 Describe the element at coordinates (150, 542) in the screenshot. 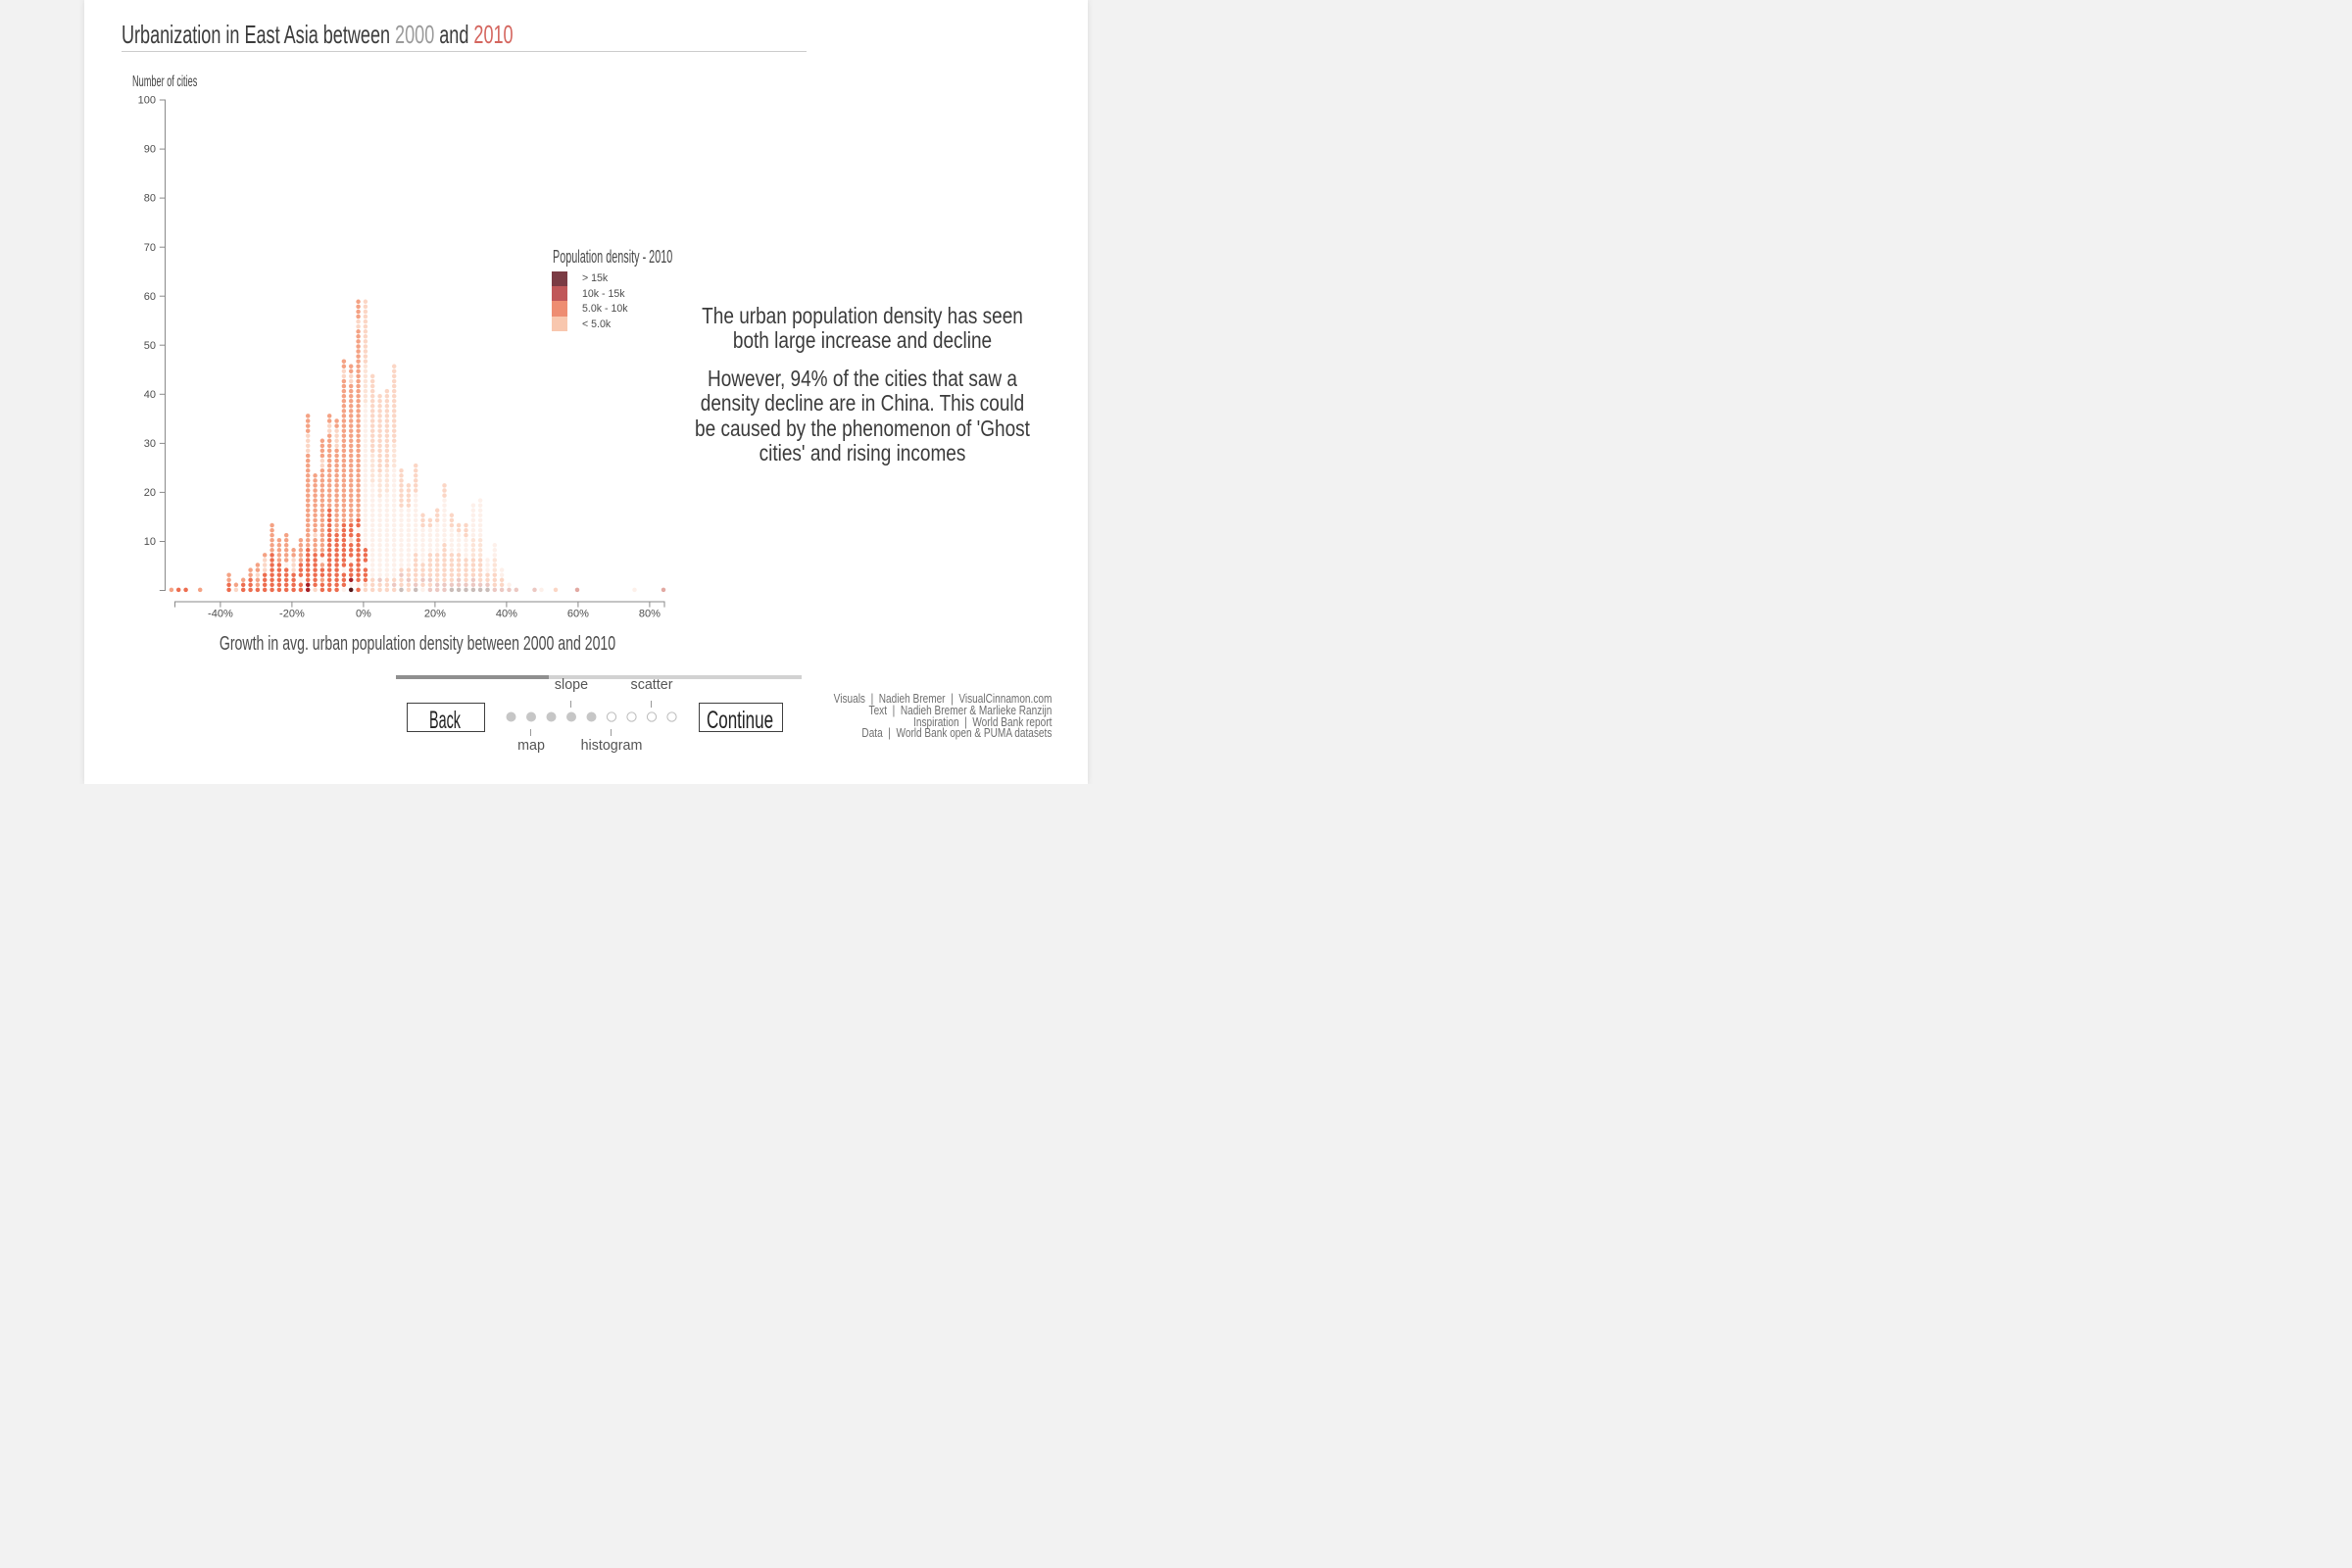

I see `svg-text: 10` at that location.